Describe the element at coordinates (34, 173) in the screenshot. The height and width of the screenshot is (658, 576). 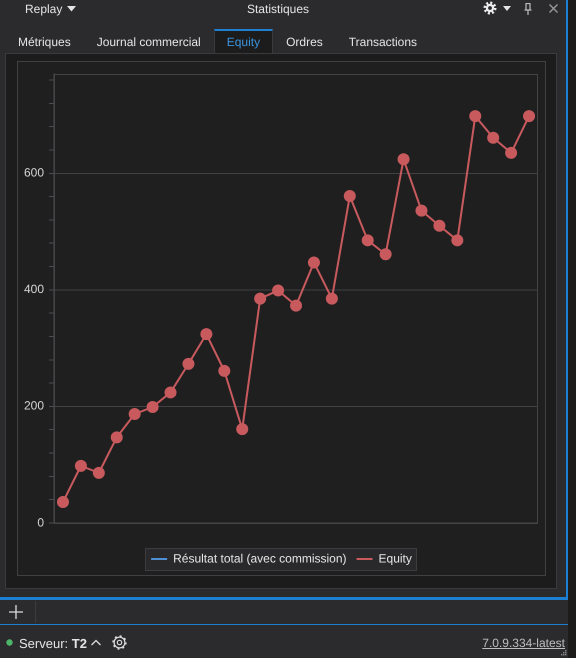
I see `y-tick-label: 600` at that location.